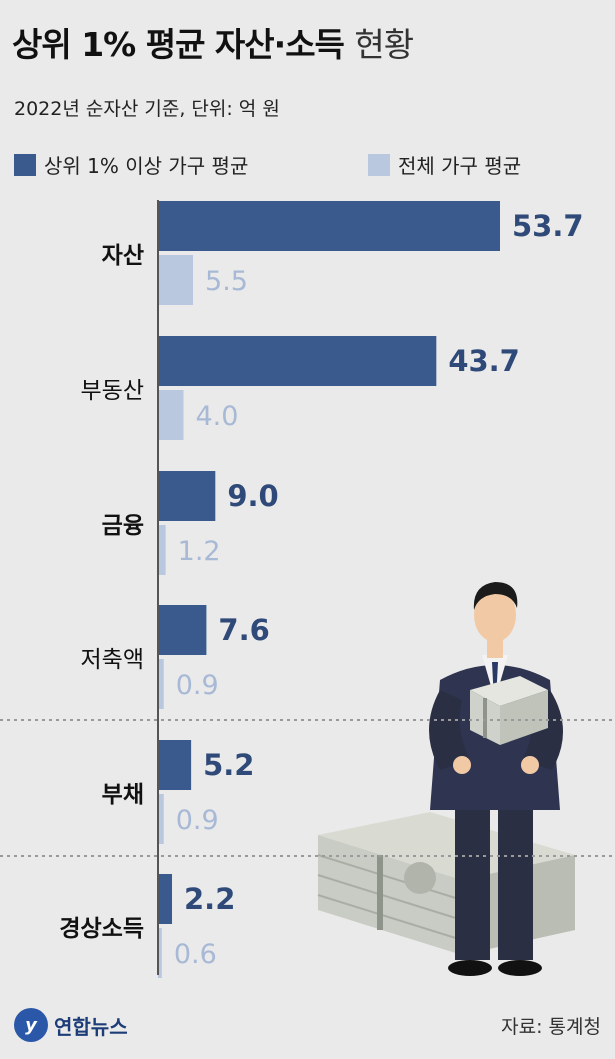 The height and width of the screenshot is (1059, 615). Describe the element at coordinates (384, 44) in the screenshot. I see `title-suffix: 현황` at that location.